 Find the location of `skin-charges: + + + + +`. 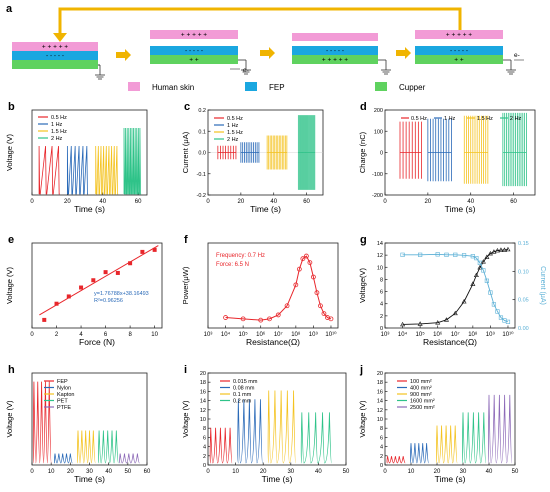

skin-charges: + + + + + is located at coordinates (55, 47).